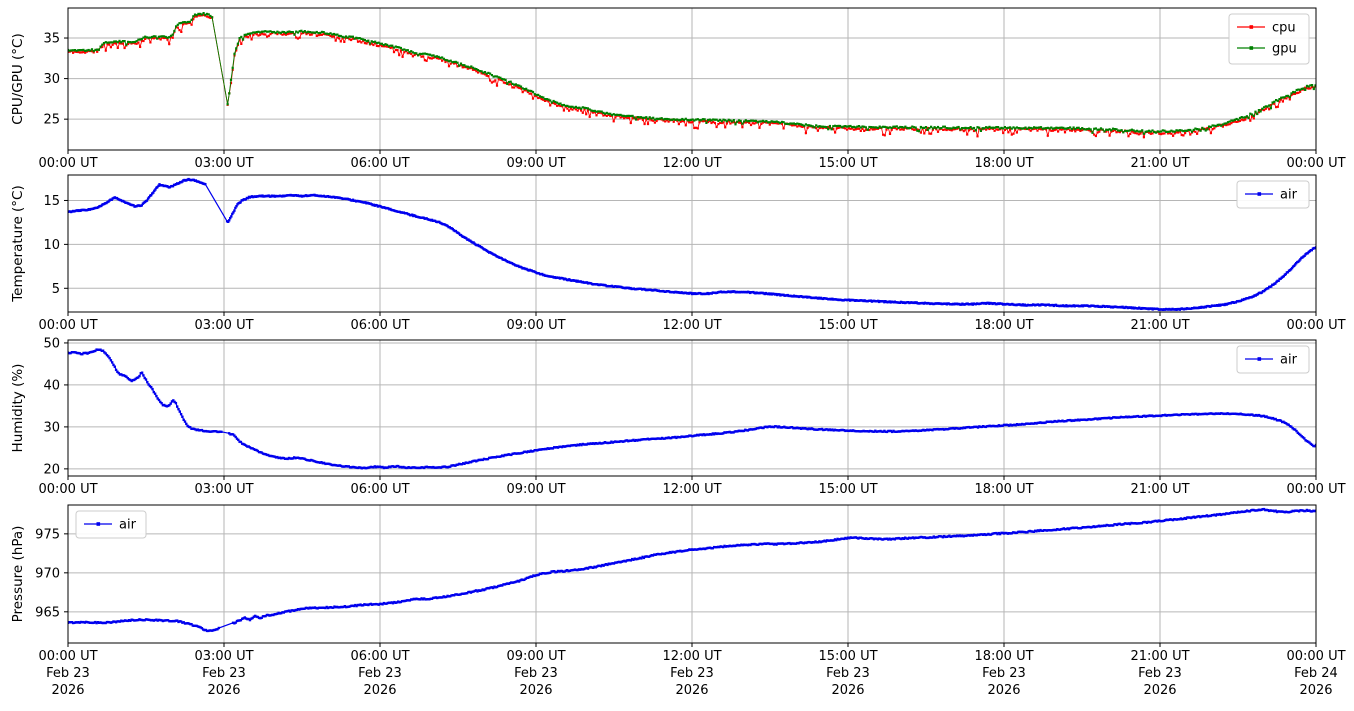 Image resolution: width=1354 pixels, height=711 pixels. I want to click on y-tick-label: 970, so click(47, 573).